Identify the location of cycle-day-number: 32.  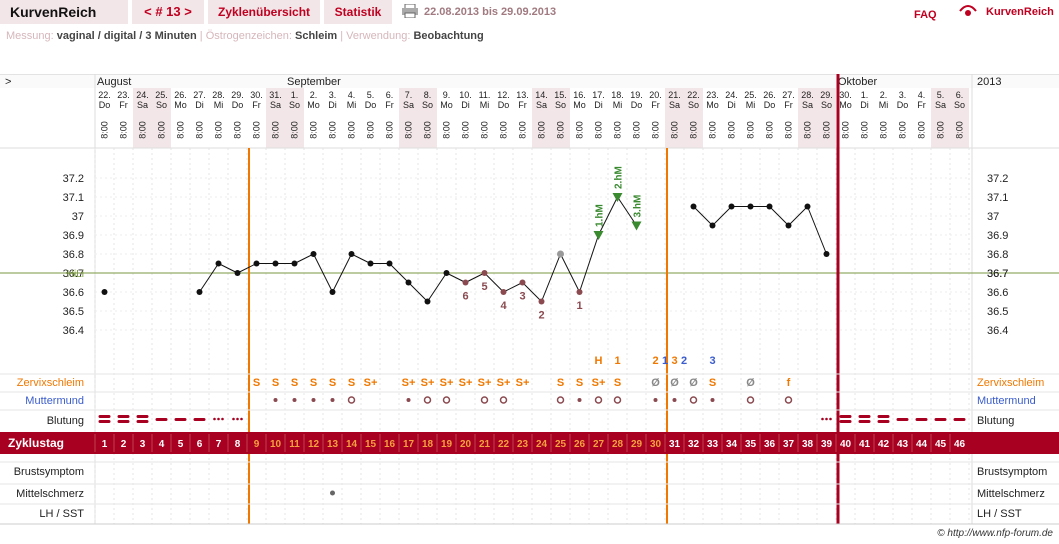
(694, 444).